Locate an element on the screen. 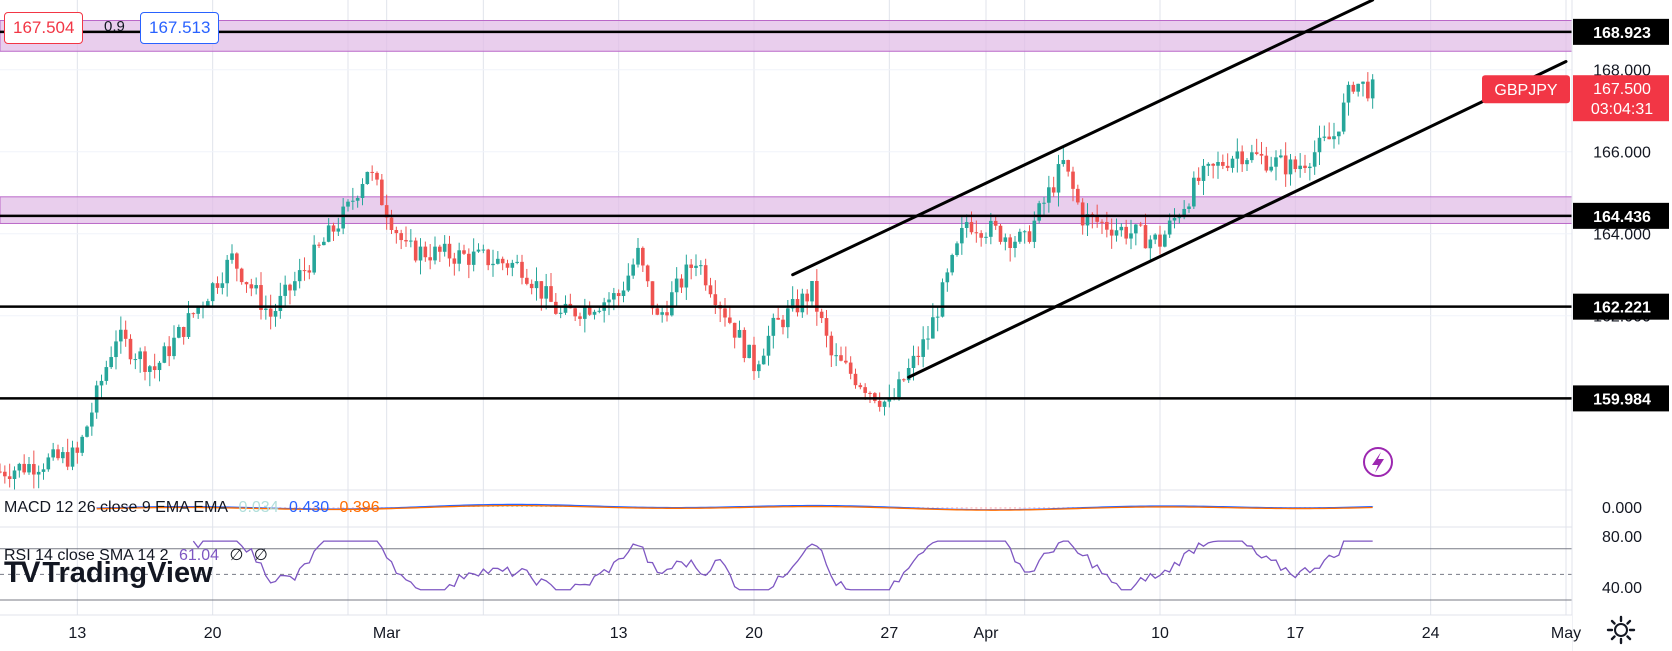 The height and width of the screenshot is (651, 1672). tradingview-mark-icon: TV is located at coordinates (22, 572).